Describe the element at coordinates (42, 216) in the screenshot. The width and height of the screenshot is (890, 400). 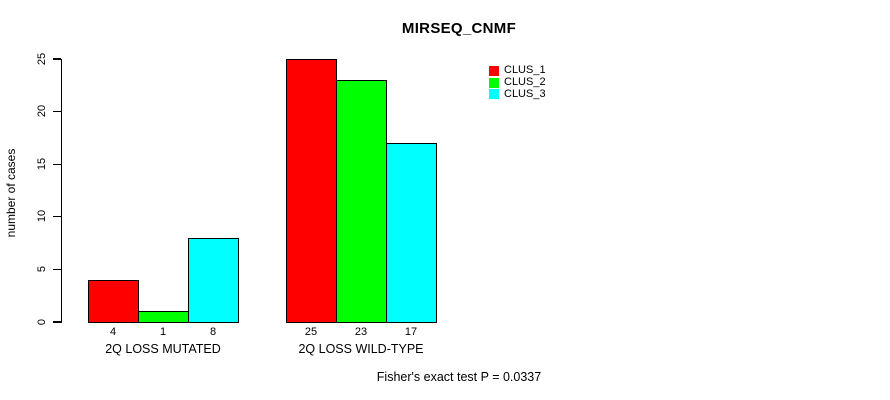
I see `y-tick-label: 10` at that location.